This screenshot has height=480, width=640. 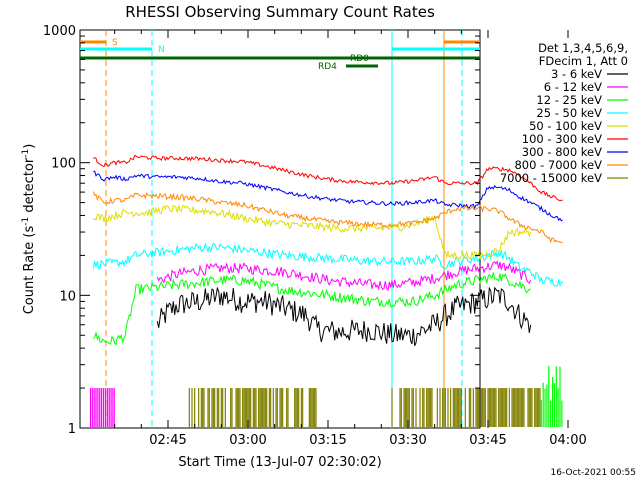 What do you see at coordinates (576, 74) in the screenshot?
I see `legend-label-0: 3 - 6 keV` at bounding box center [576, 74].